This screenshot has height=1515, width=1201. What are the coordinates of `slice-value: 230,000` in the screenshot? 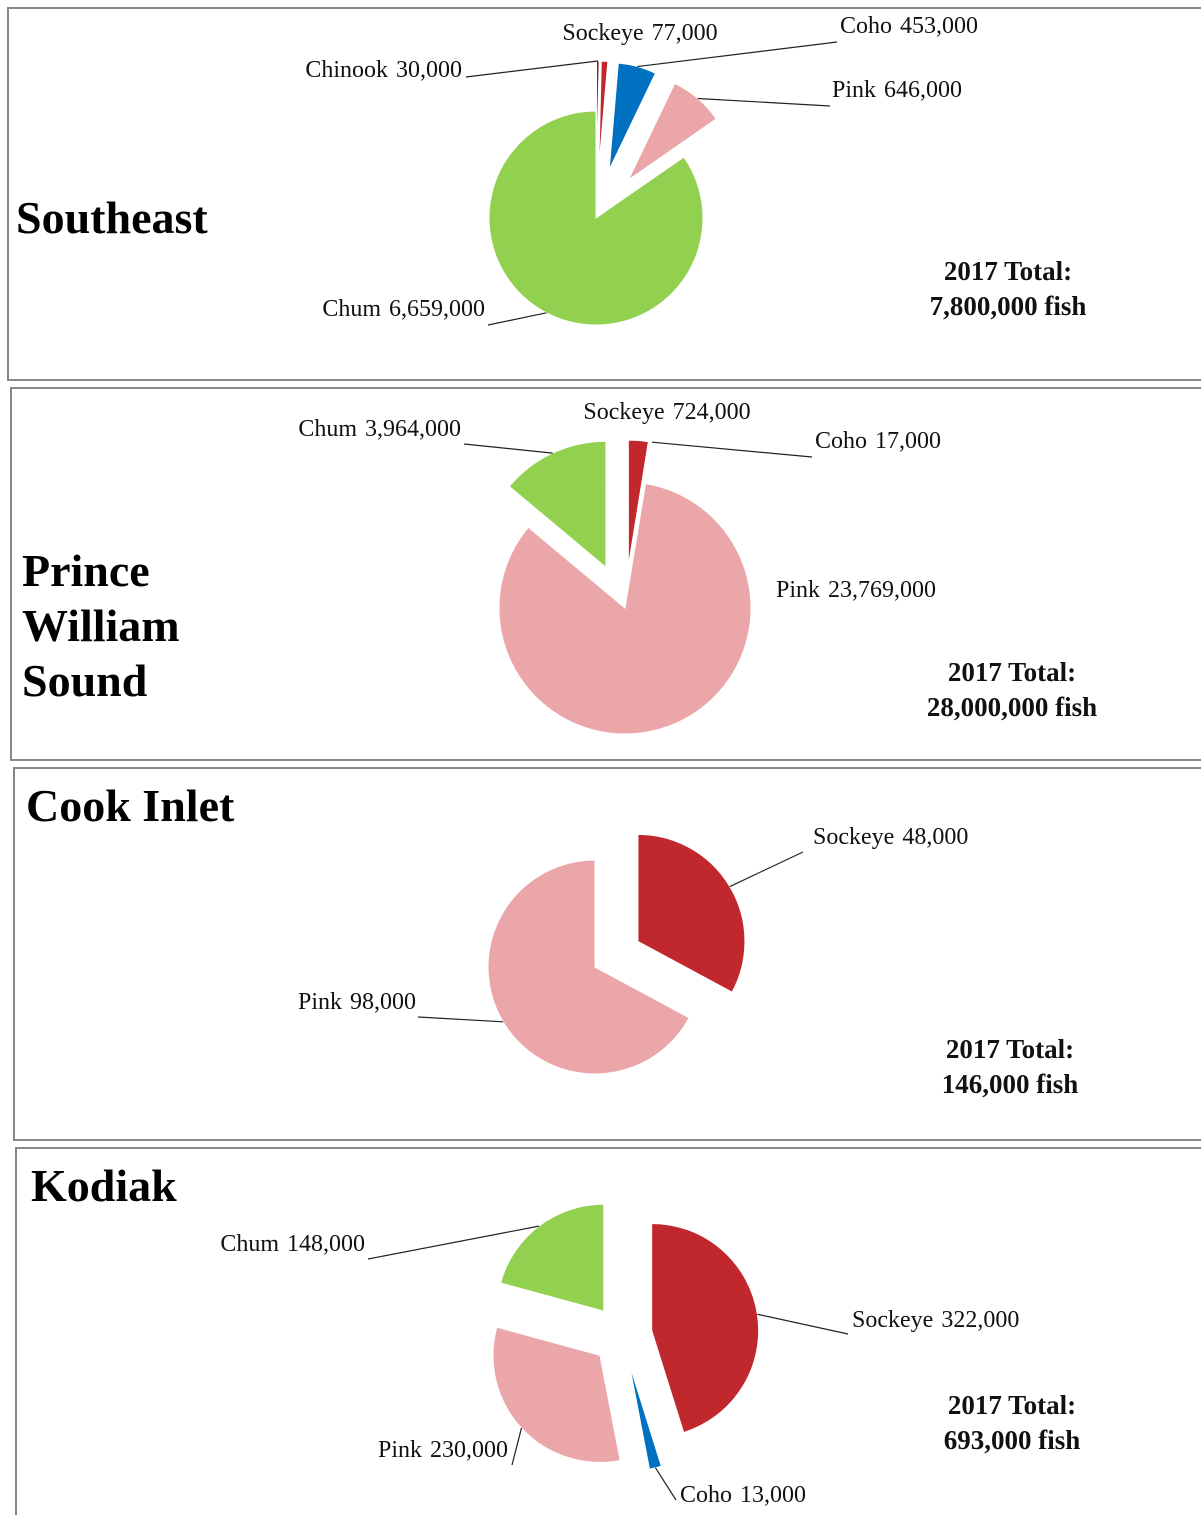 It's located at (469, 1450).